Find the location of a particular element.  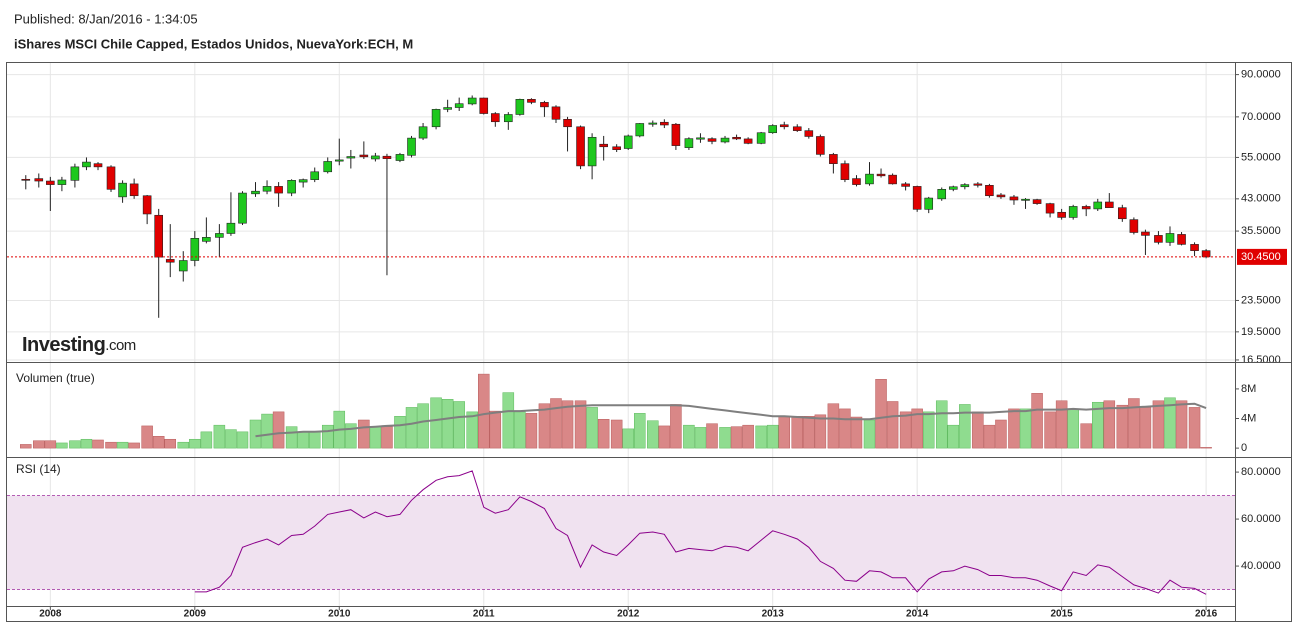

x-tick-label: 2013 is located at coordinates (773, 614).